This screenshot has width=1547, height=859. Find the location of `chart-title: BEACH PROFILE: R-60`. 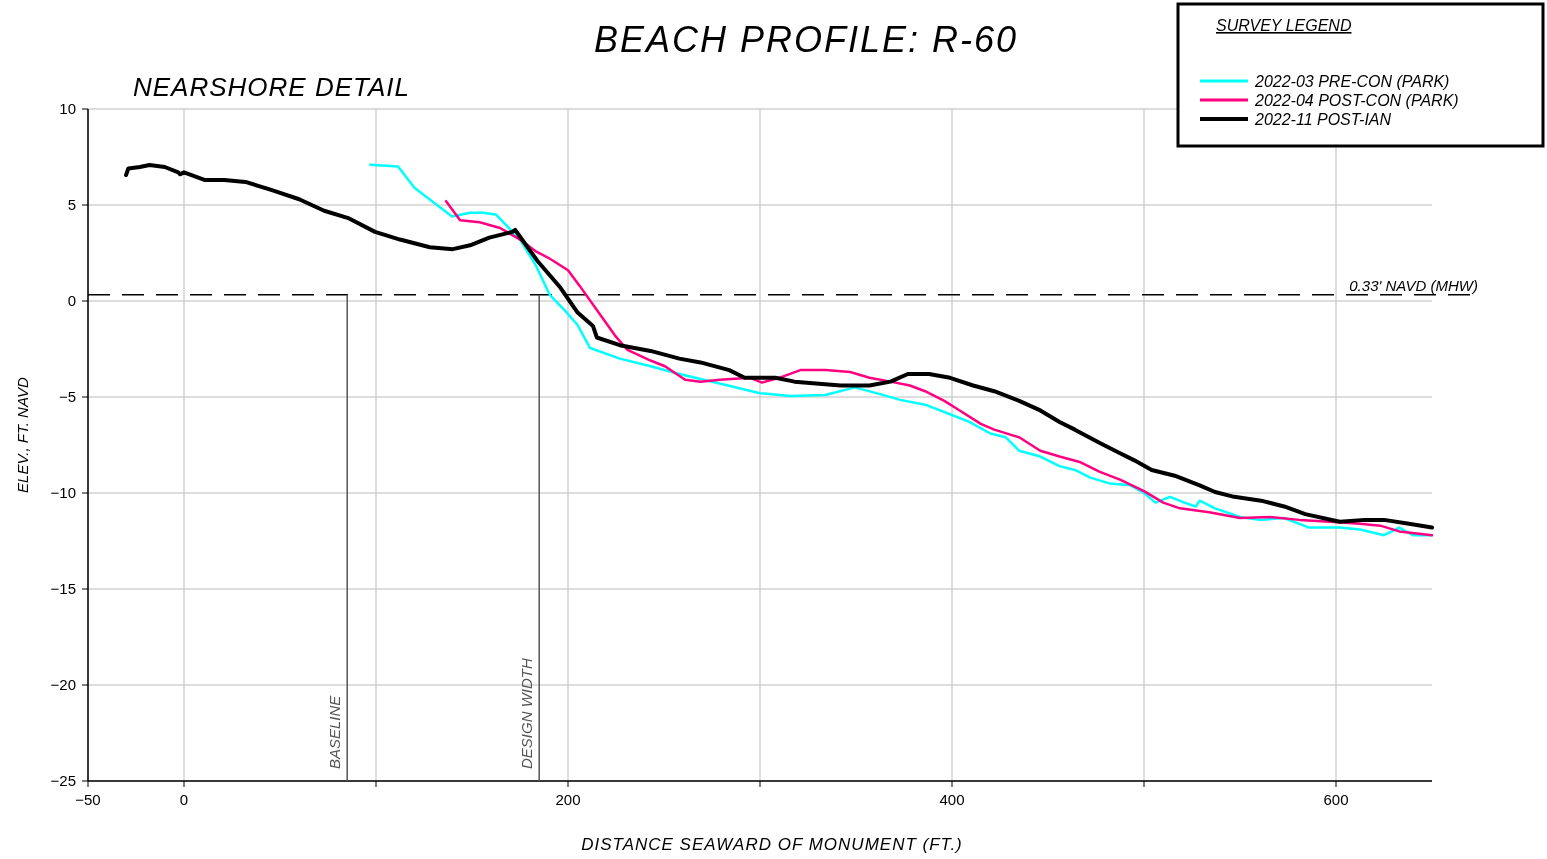

chart-title: BEACH PROFILE: R-60 is located at coordinates (806, 39).